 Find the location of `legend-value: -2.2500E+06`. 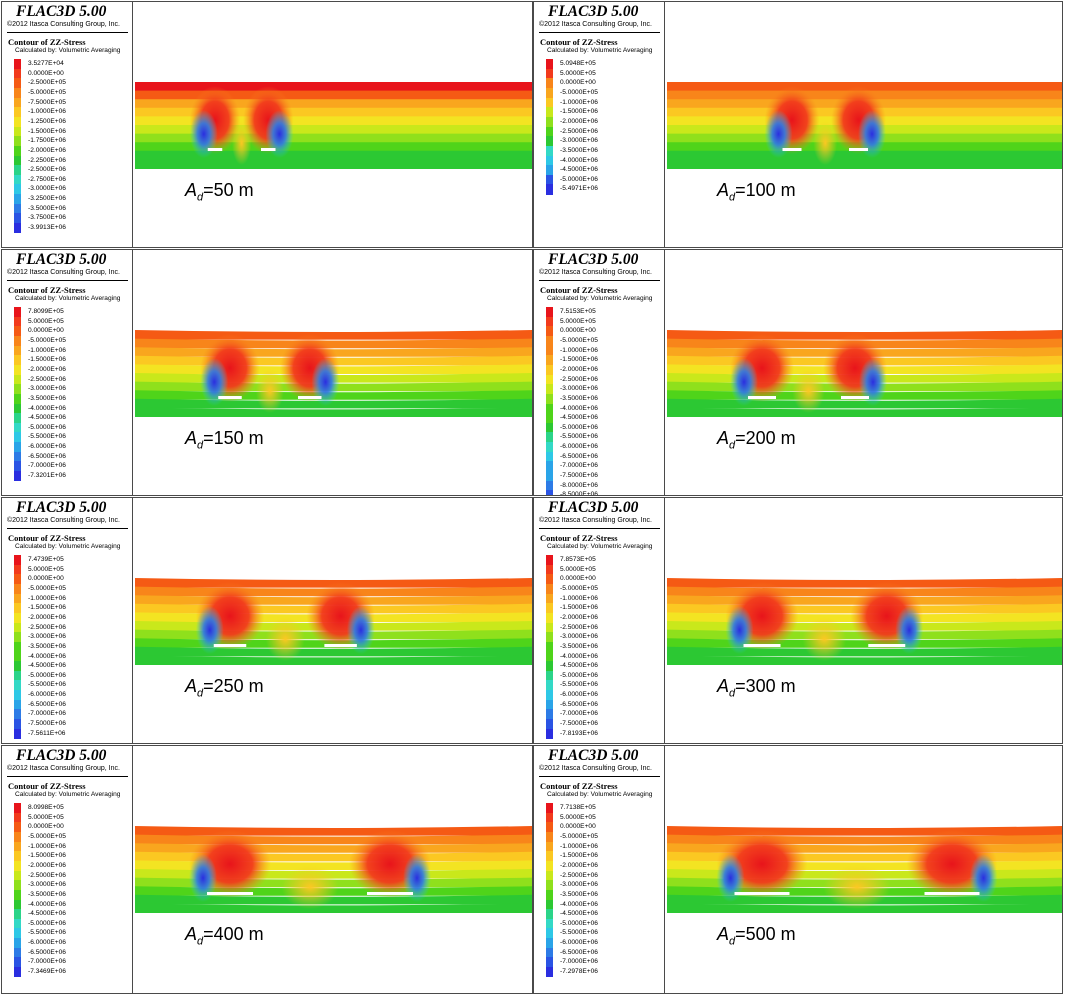

legend-value: -2.2500E+06 is located at coordinates (47, 160).